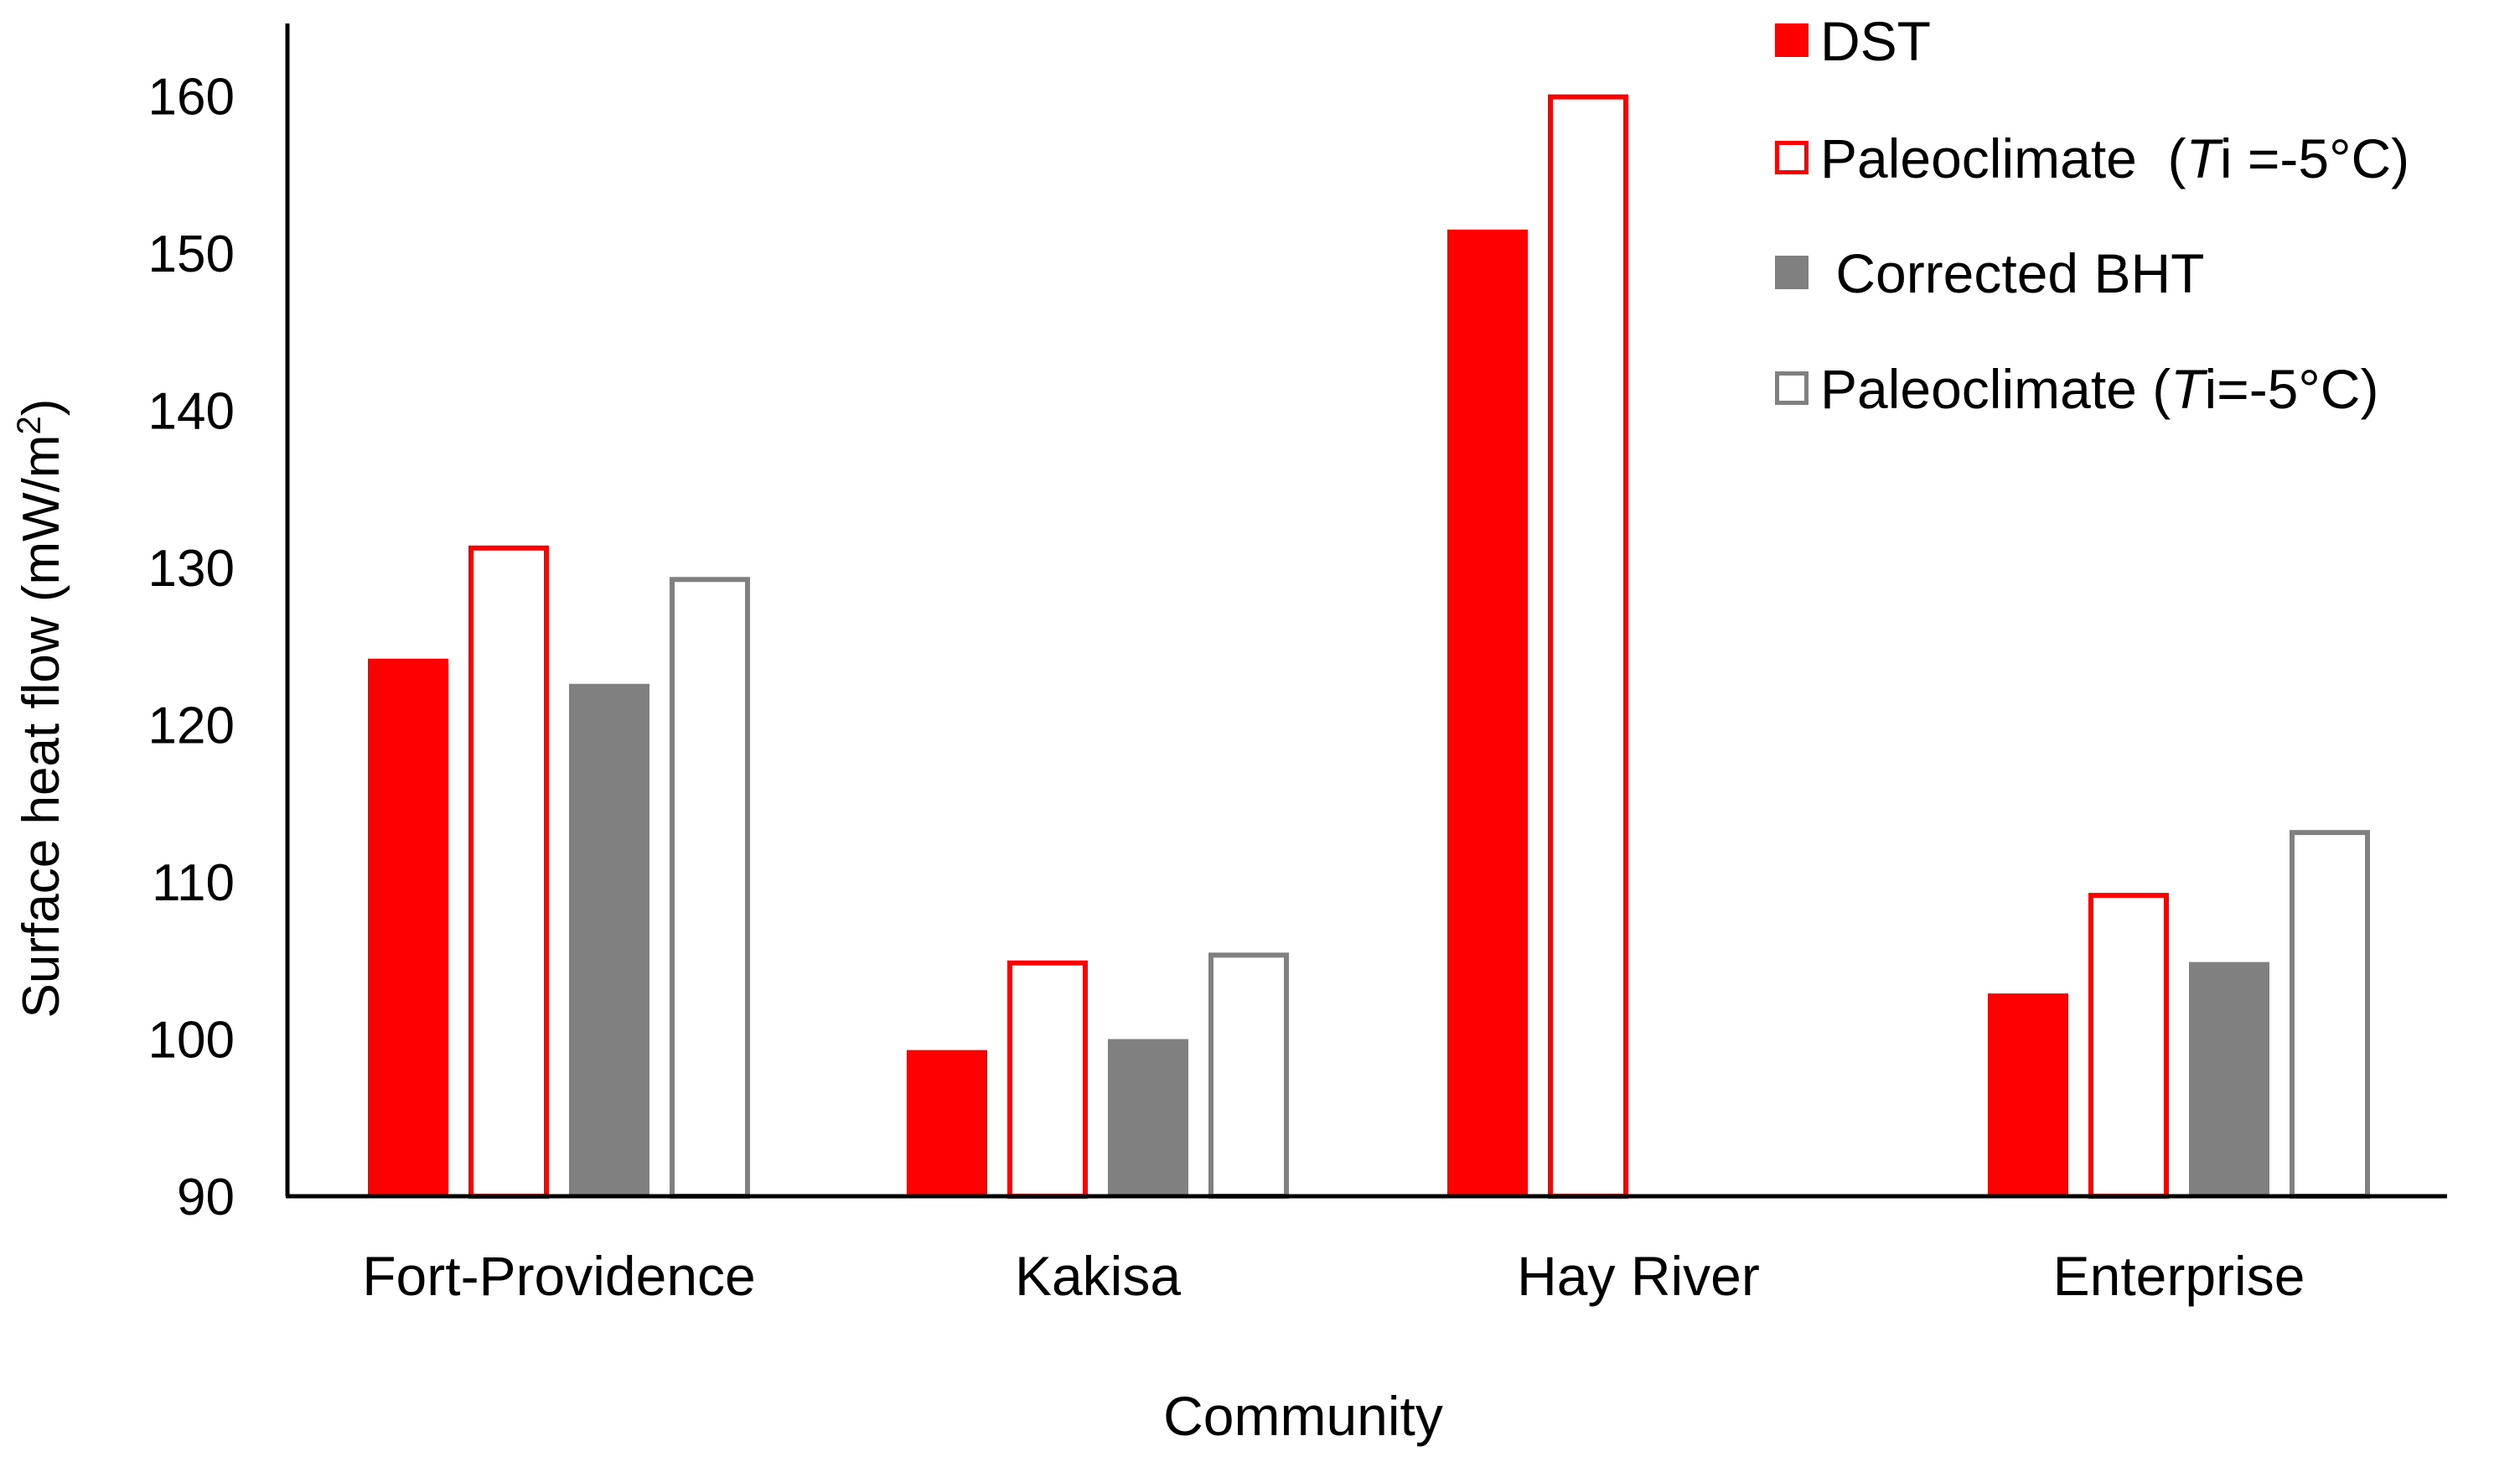 The image size is (2520, 1467). Describe the element at coordinates (1588, 647) in the screenshot. I see `bar-paleoclimate-ti-5-c-hay-river` at that location.